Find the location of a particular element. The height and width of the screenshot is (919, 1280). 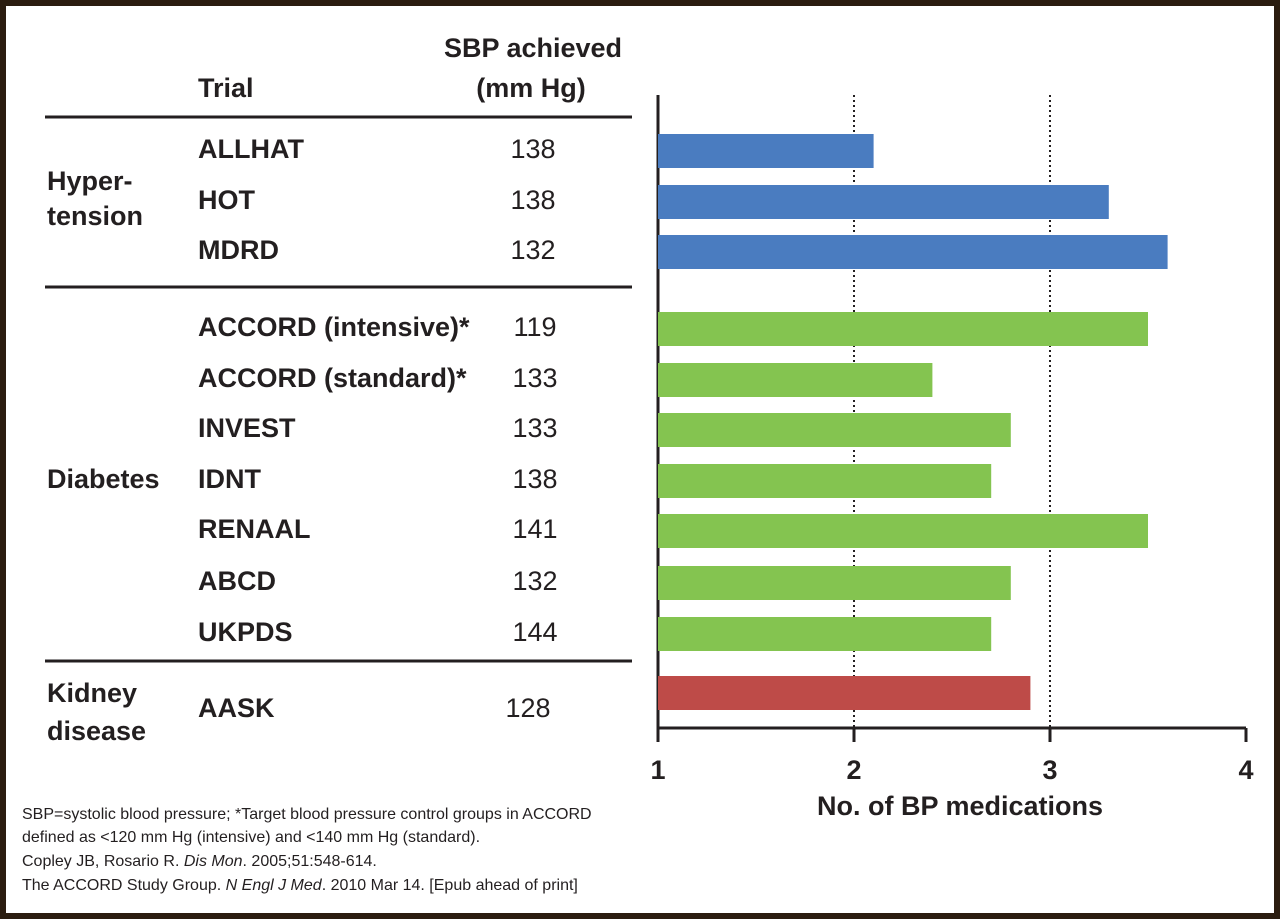

sbp-value: 119 is located at coordinates (534, 327).